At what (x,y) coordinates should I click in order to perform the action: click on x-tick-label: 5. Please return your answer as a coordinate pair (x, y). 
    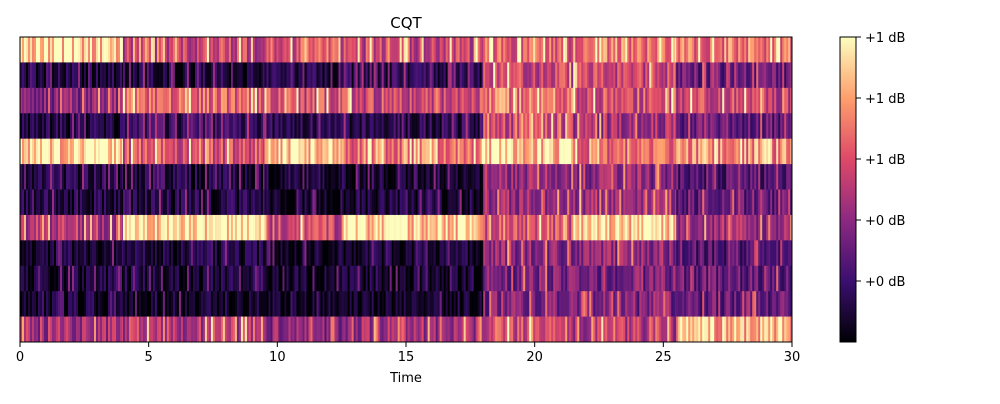
    Looking at the image, I should click on (149, 357).